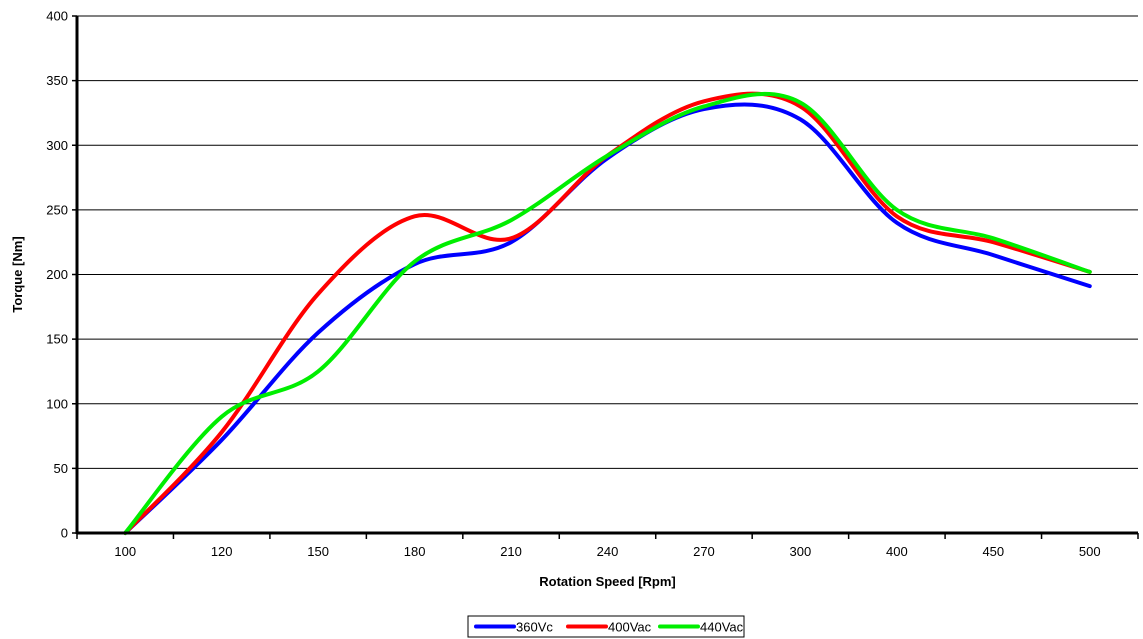 The image size is (1143, 639). I want to click on y-tick-label-8: 400, so click(57, 16).